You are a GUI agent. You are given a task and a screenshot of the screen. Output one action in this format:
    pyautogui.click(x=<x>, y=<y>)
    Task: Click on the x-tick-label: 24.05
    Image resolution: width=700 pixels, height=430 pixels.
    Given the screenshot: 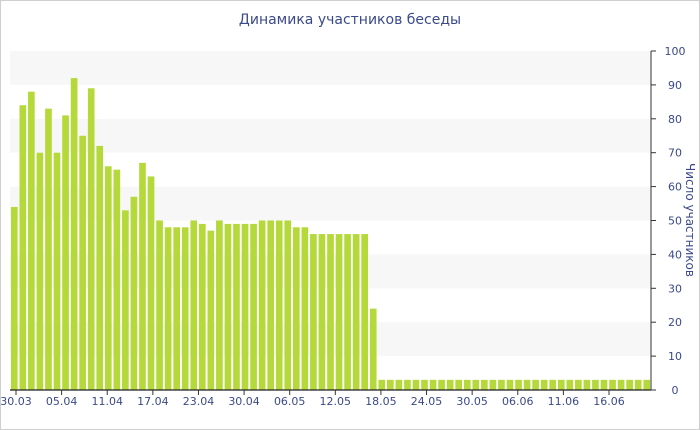 What is the action you would take?
    pyautogui.click(x=427, y=401)
    